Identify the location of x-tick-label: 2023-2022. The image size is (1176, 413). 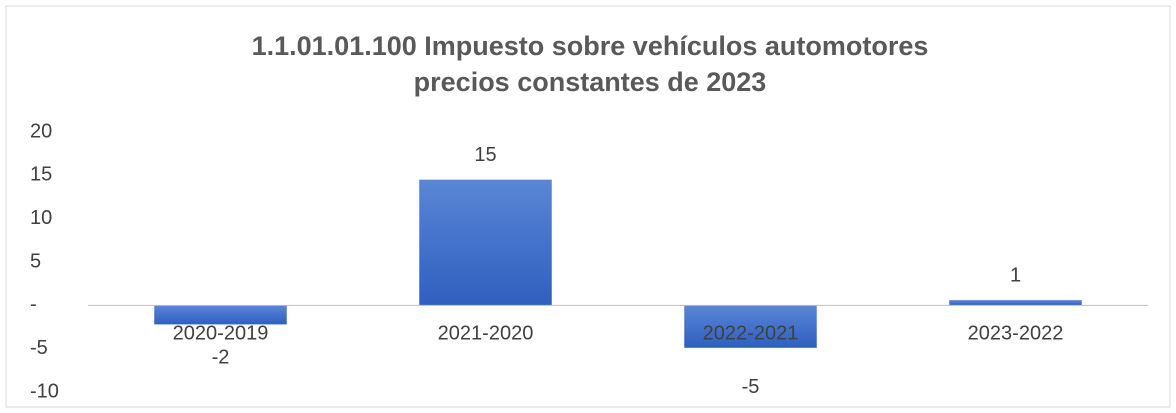
(1016, 334).